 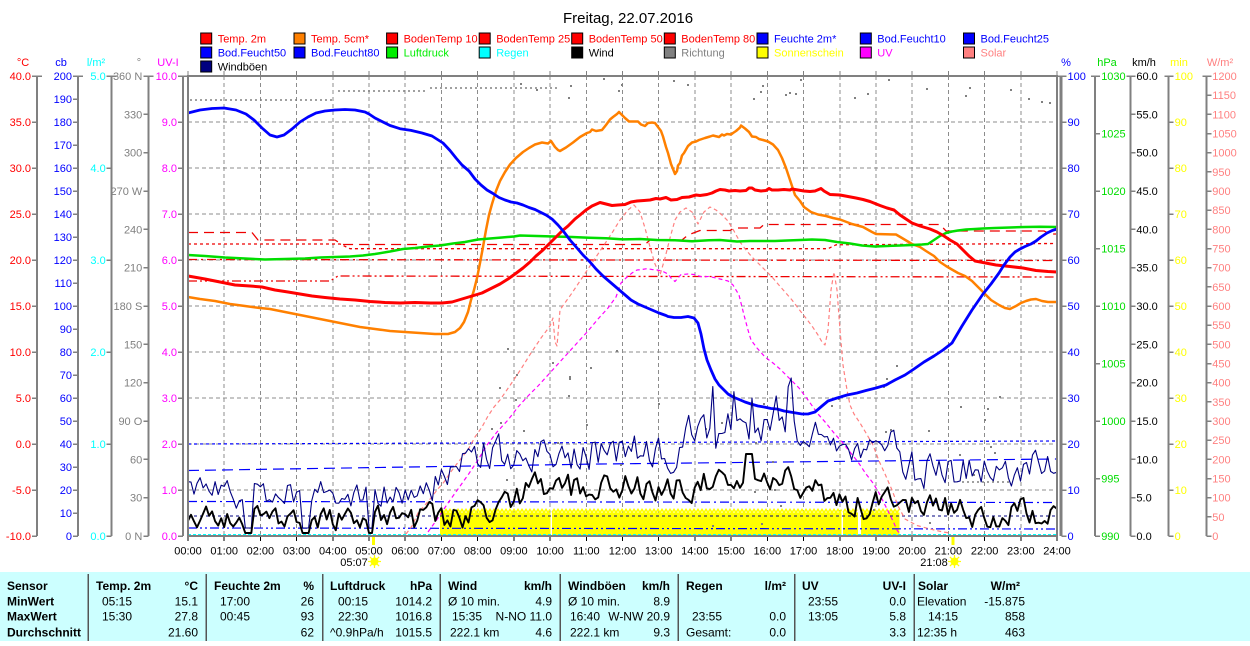 What do you see at coordinates (97, 169) in the screenshot?
I see `svg-text: 4.0` at bounding box center [97, 169].